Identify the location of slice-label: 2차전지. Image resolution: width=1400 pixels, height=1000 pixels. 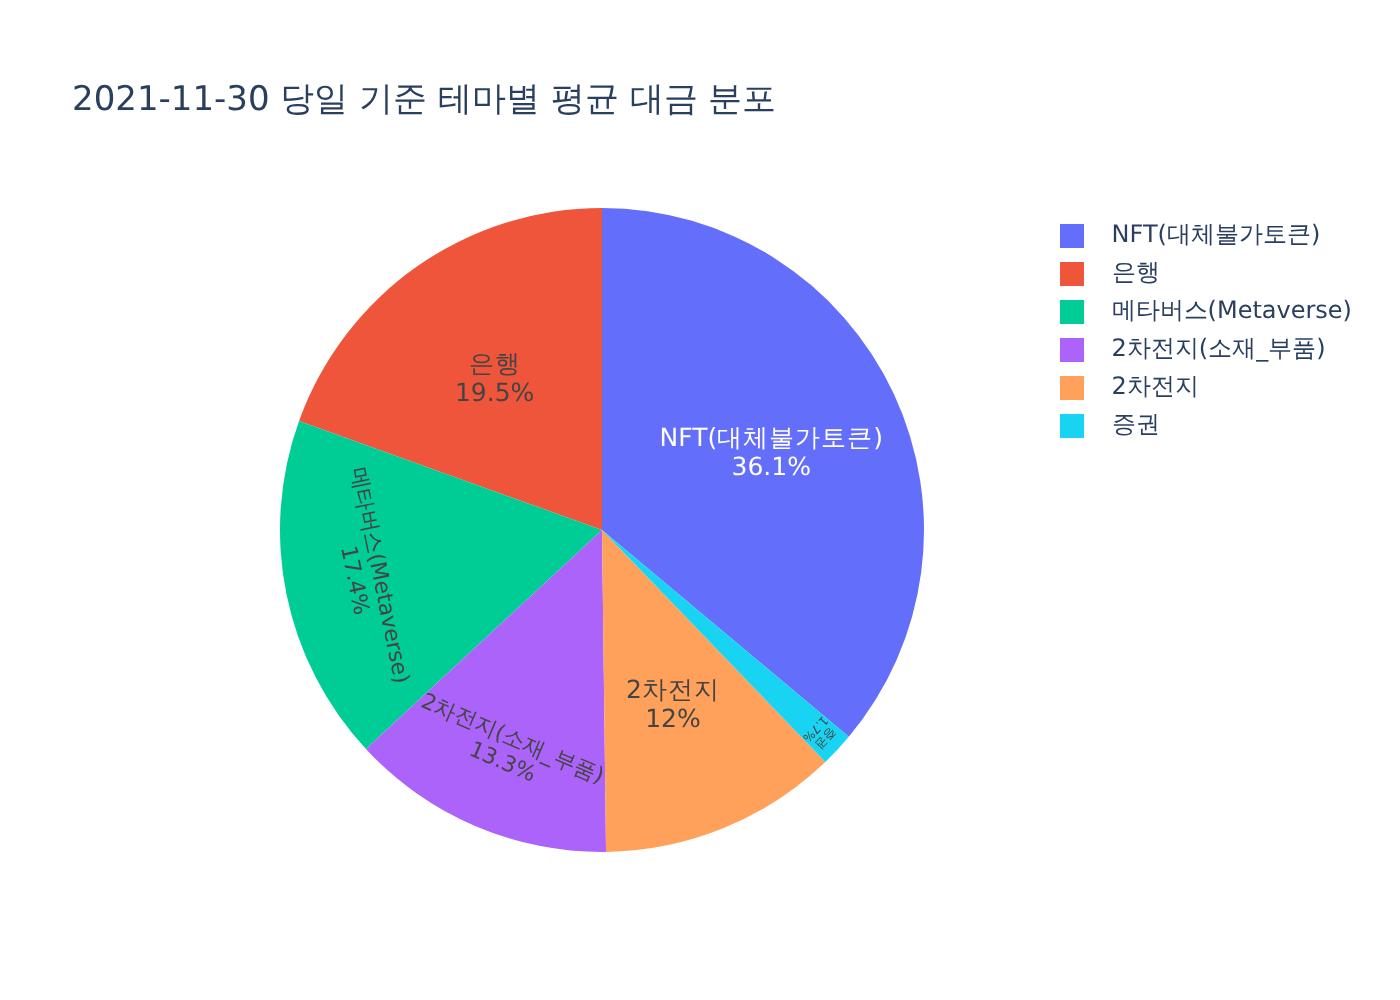
(672, 688).